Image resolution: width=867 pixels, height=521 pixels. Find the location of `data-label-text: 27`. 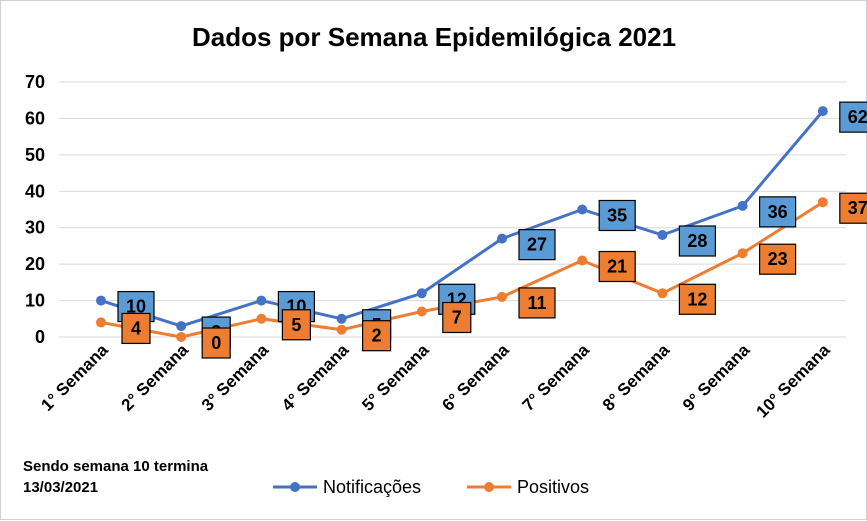

data-label-text: 27 is located at coordinates (537, 245).